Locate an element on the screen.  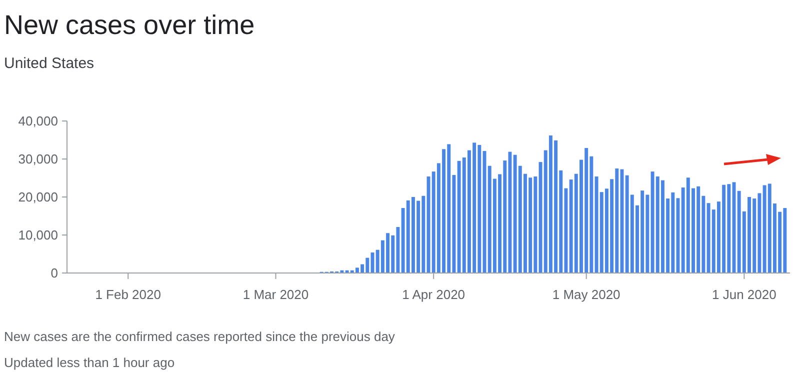
x-tick-label: 1 Mar 2020 is located at coordinates (275, 294).